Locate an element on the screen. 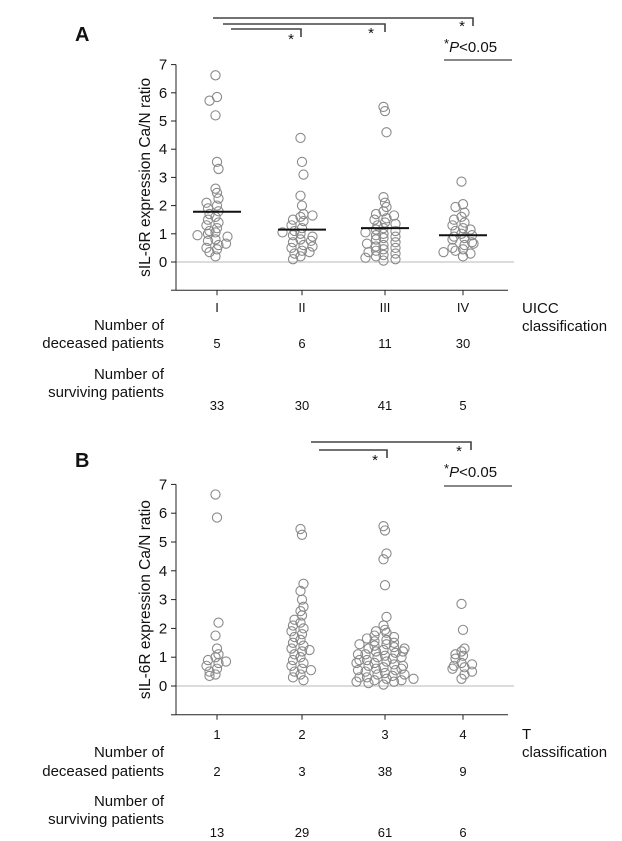 The height and width of the screenshot is (841, 622). surviving-count: 61 is located at coordinates (385, 832).